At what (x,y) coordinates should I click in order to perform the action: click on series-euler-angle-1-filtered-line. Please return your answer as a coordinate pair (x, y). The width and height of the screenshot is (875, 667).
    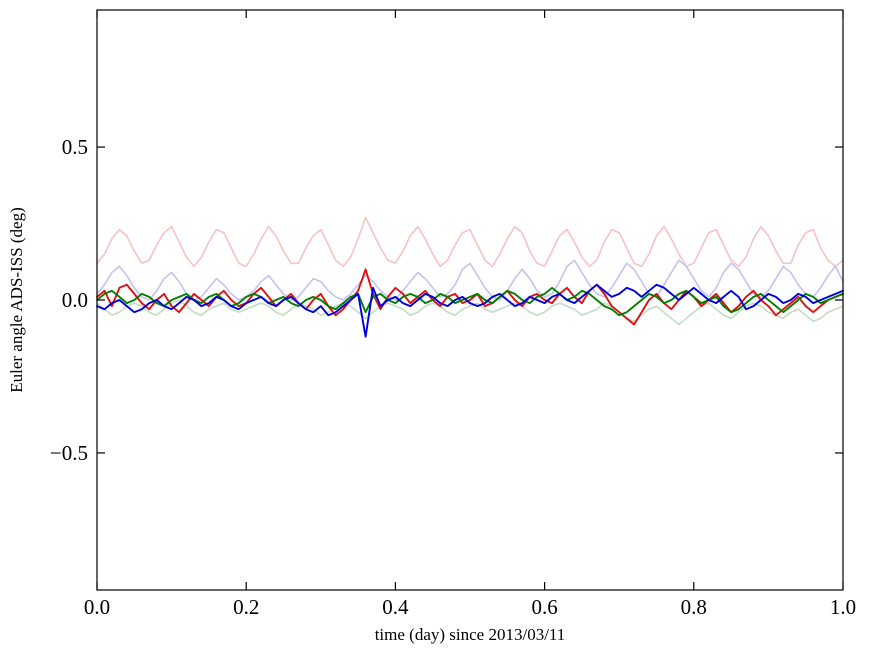
    Looking at the image, I should click on (470, 297).